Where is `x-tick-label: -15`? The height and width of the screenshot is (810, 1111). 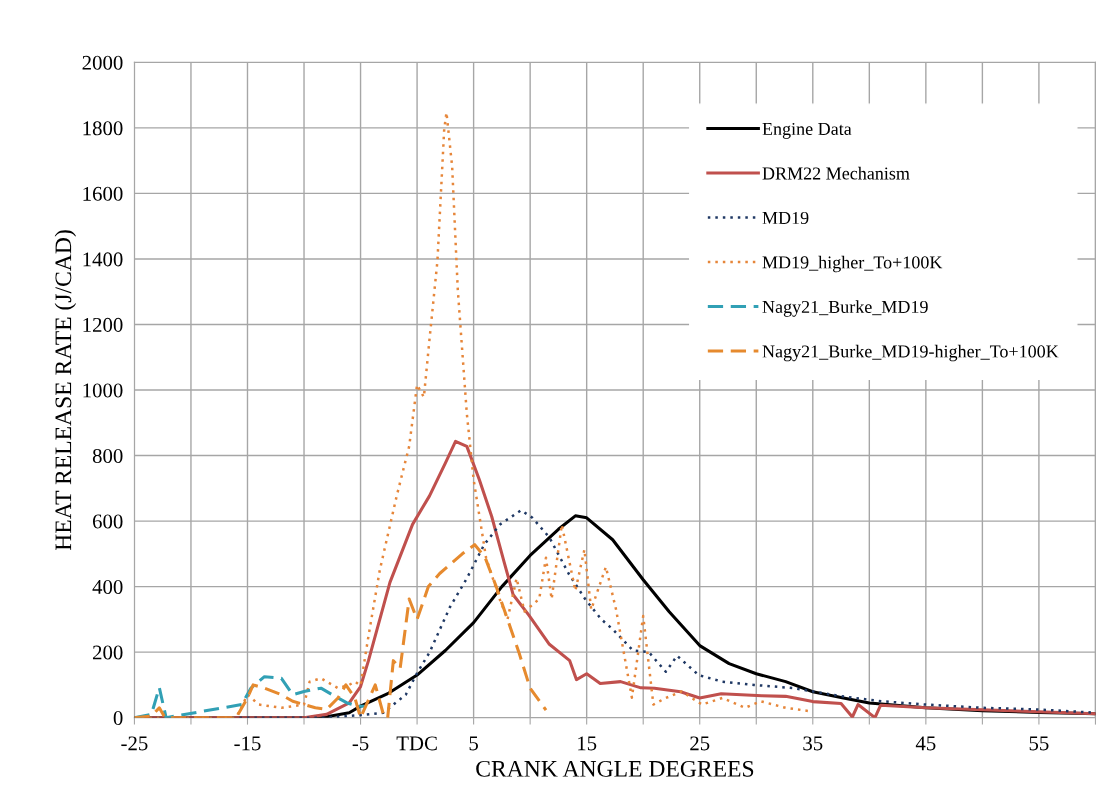
x-tick-label: -15 is located at coordinates (247, 743).